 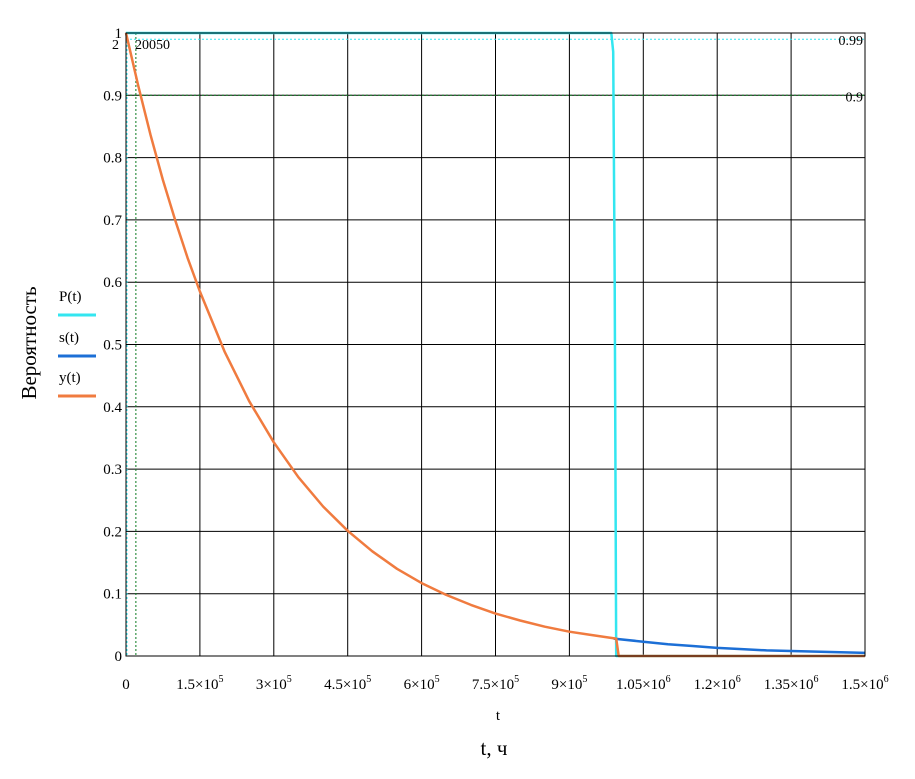 I want to click on y-tick-label-3: 0.3, so click(x=112, y=470).